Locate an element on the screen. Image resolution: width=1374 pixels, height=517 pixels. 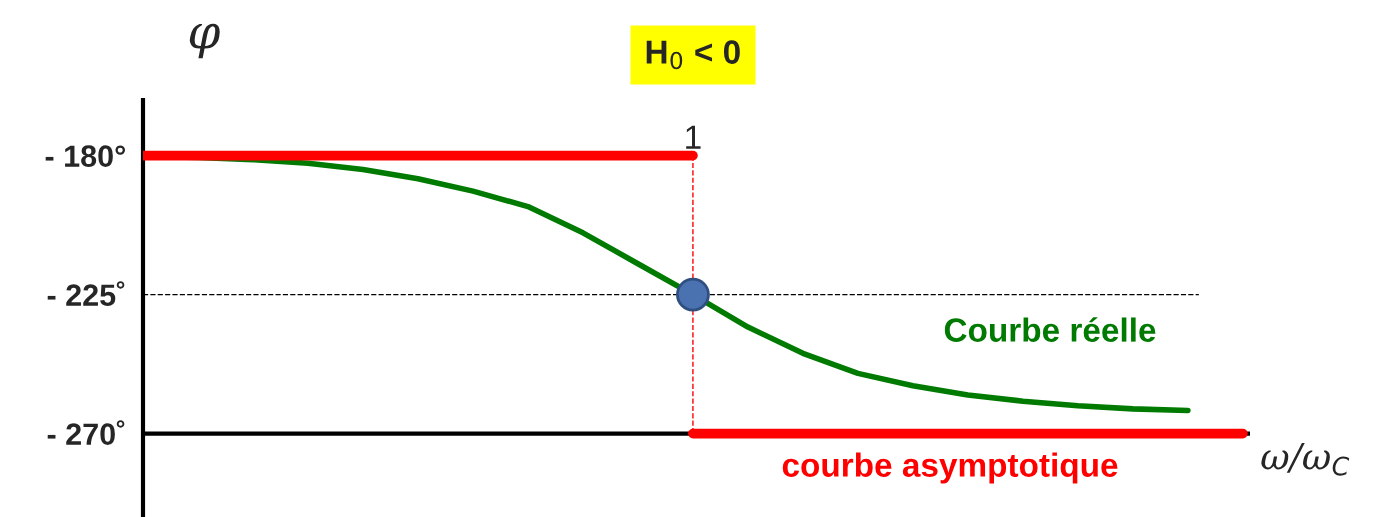
y-tick-label: - 180° is located at coordinates (85, 156).